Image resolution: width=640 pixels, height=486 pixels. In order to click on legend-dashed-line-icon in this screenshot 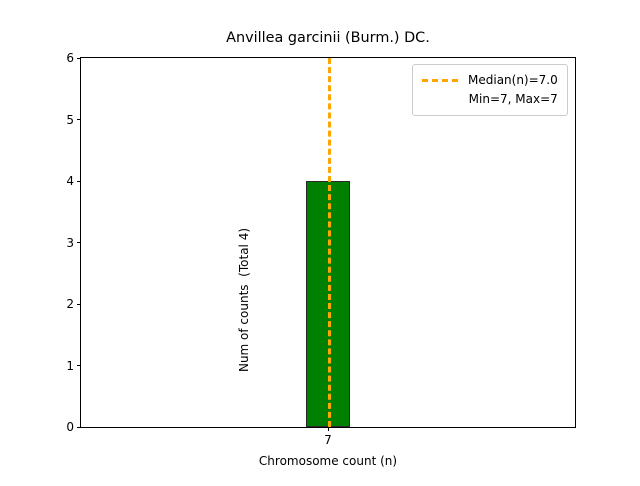, I will do `click(440, 80)`.